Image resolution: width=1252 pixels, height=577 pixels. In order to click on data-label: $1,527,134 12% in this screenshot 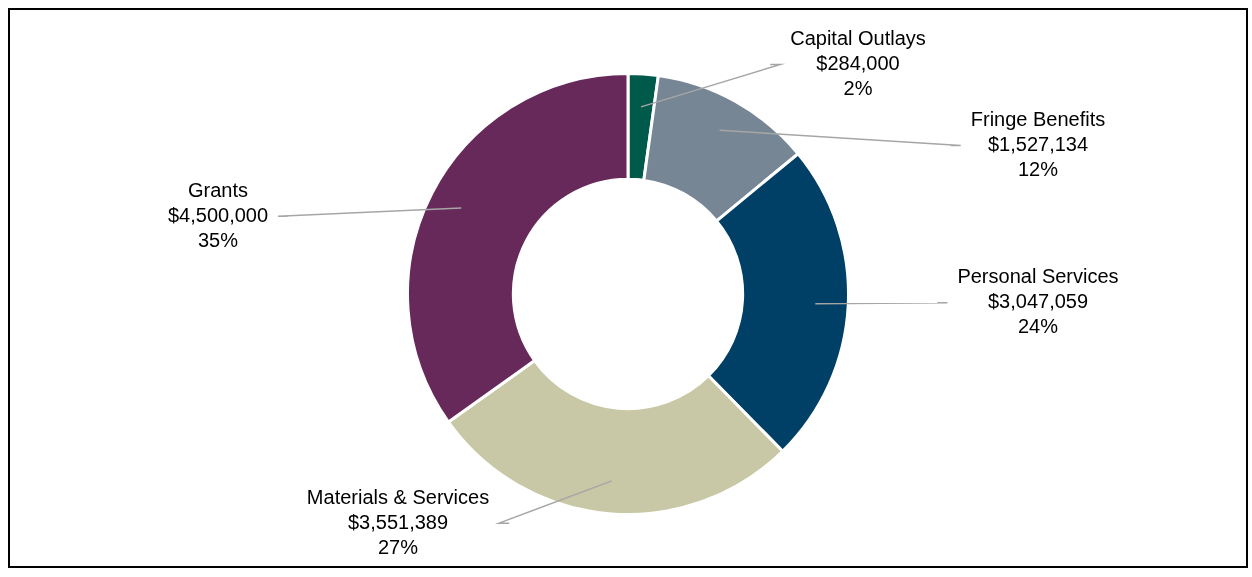, I will do `click(1038, 157)`.